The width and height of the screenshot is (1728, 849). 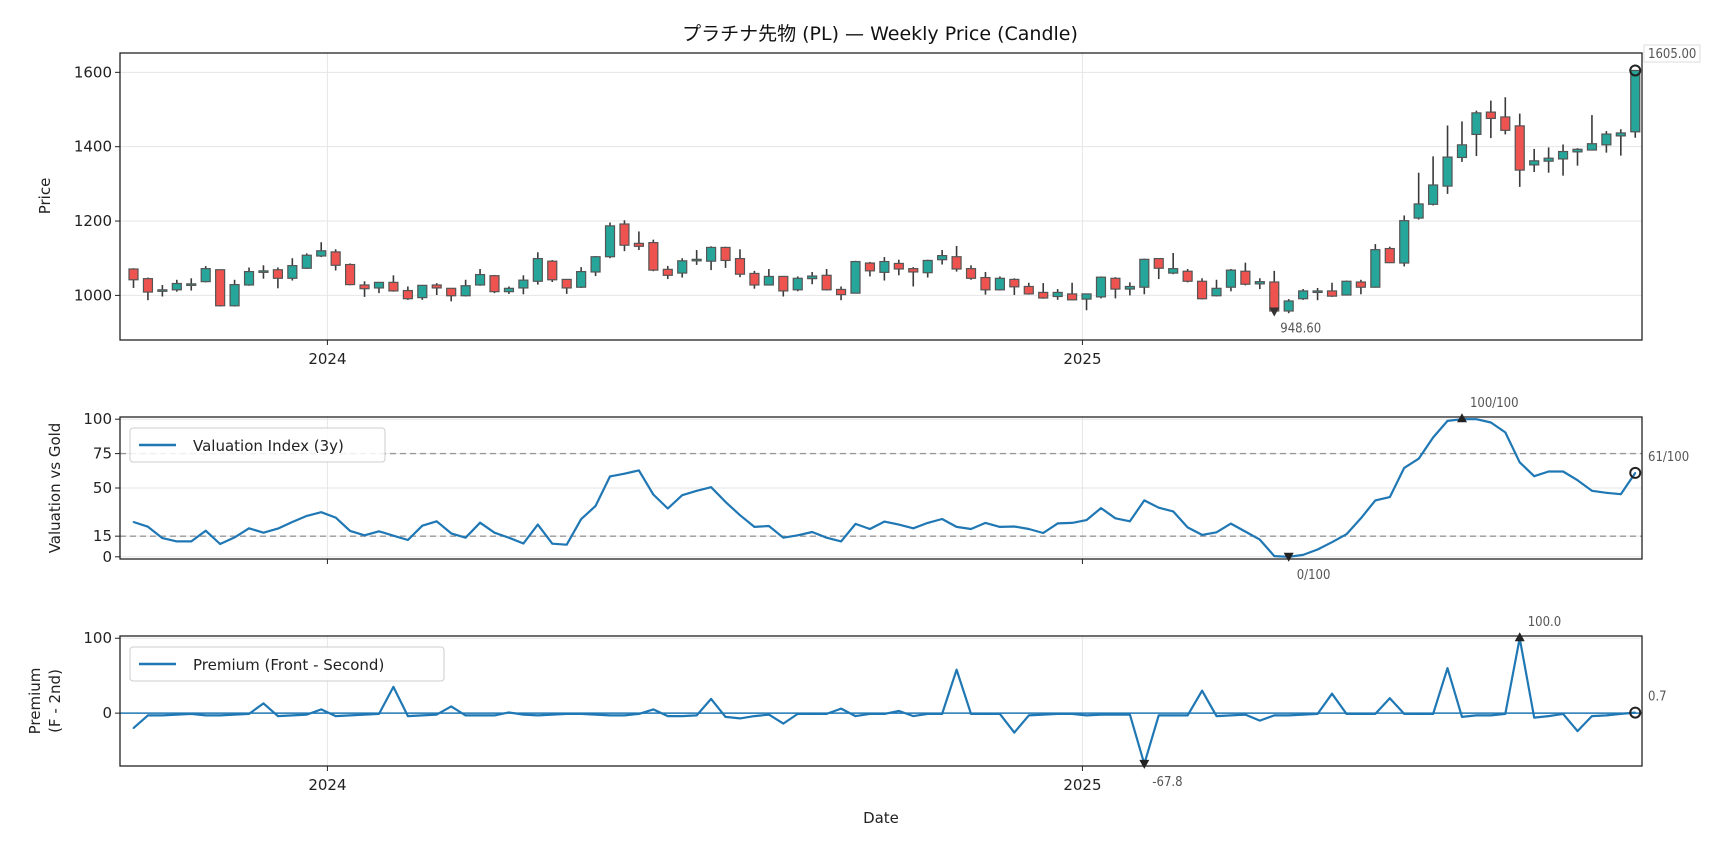 What do you see at coordinates (1657, 697) in the screenshot?
I see `last-value-label: 0.7` at bounding box center [1657, 697].